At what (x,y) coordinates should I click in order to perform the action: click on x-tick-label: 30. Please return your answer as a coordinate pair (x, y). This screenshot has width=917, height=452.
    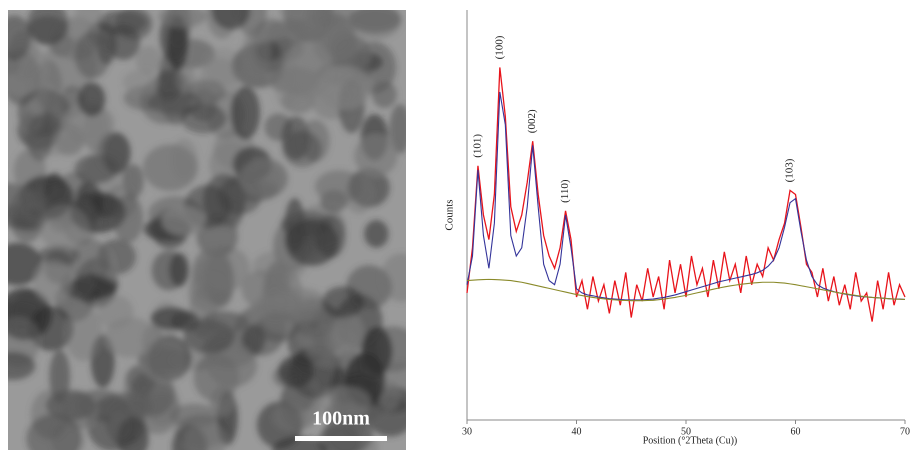
    Looking at the image, I should click on (467, 431).